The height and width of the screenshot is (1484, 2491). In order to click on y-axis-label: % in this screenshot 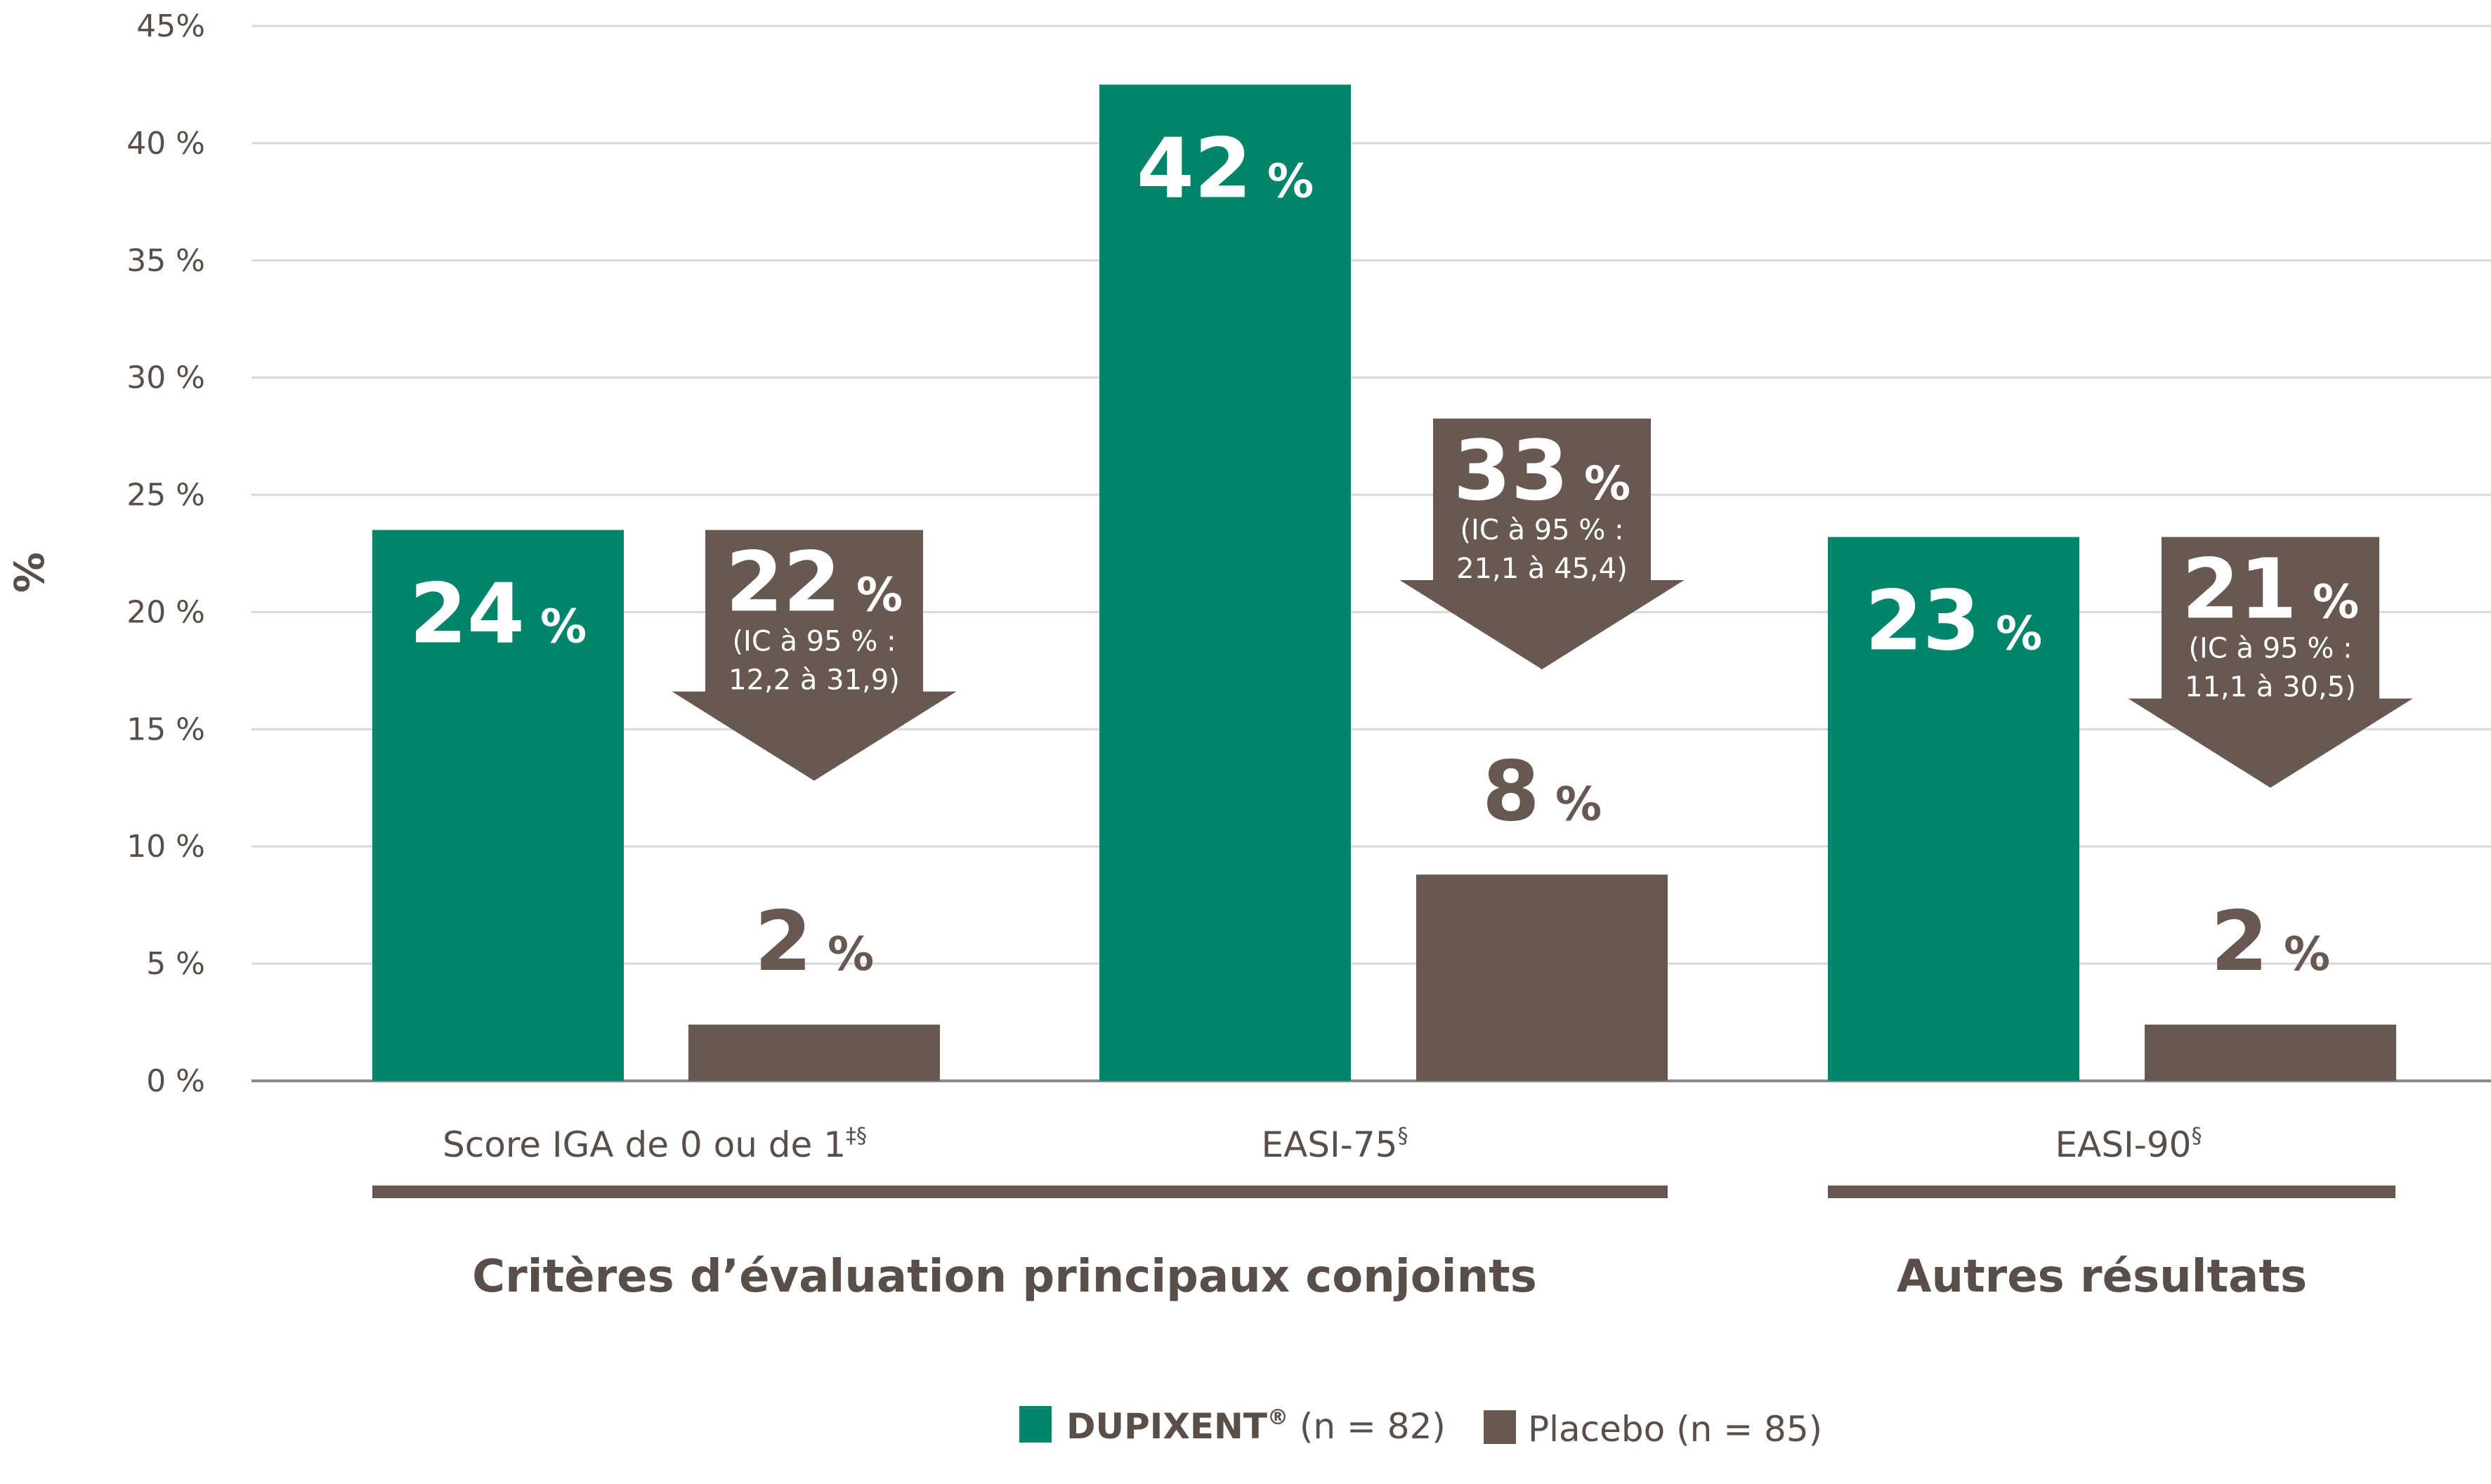, I will do `click(29, 572)`.